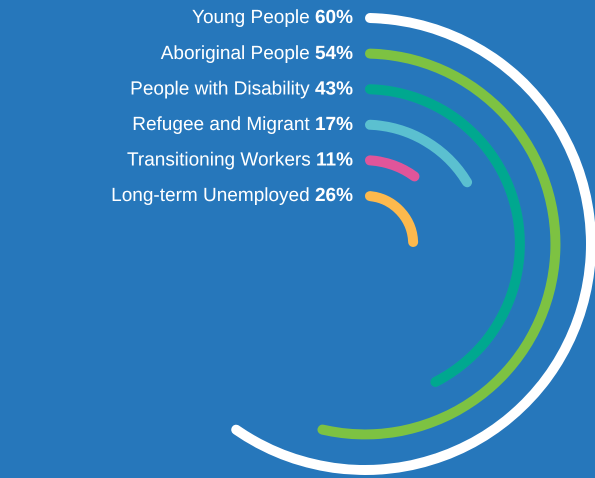 This screenshot has height=478, width=595. What do you see at coordinates (334, 89) in the screenshot?
I see `data-label: 43%` at bounding box center [334, 89].